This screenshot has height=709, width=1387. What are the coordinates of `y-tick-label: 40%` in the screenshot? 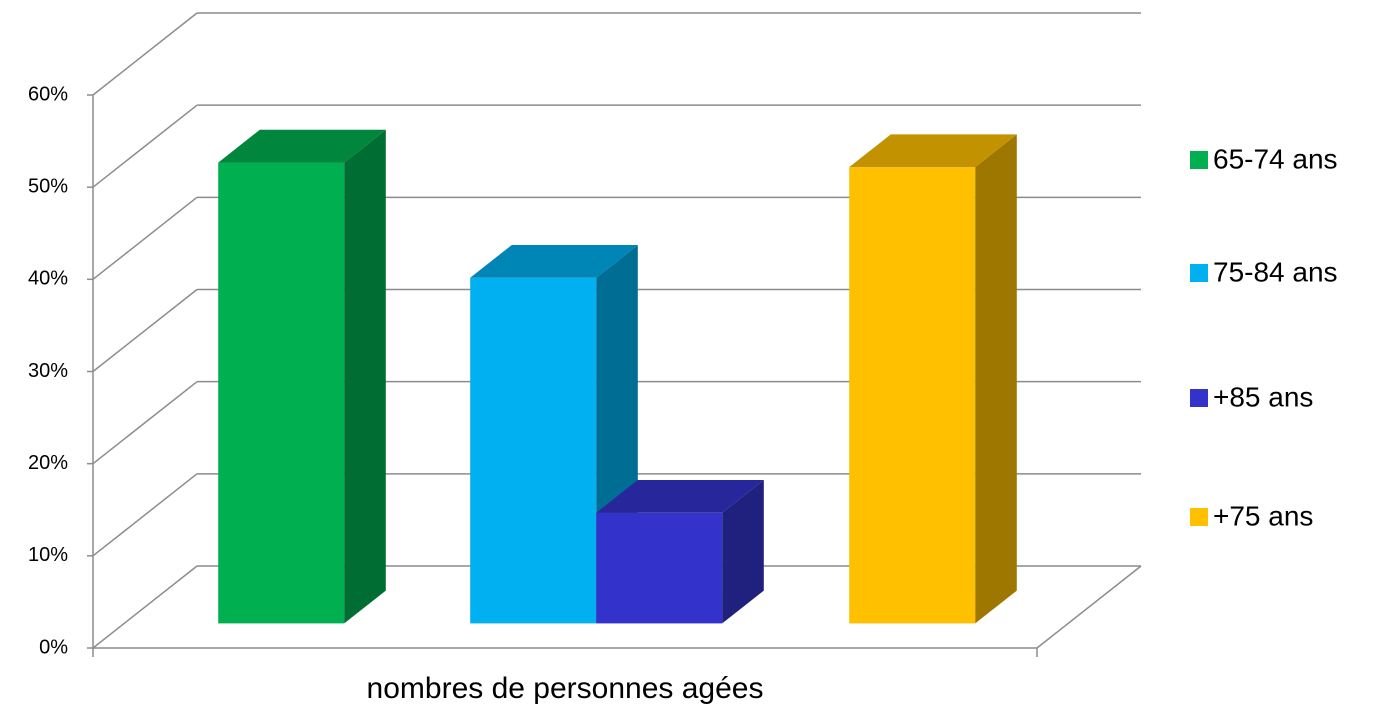 It's located at (48, 279).